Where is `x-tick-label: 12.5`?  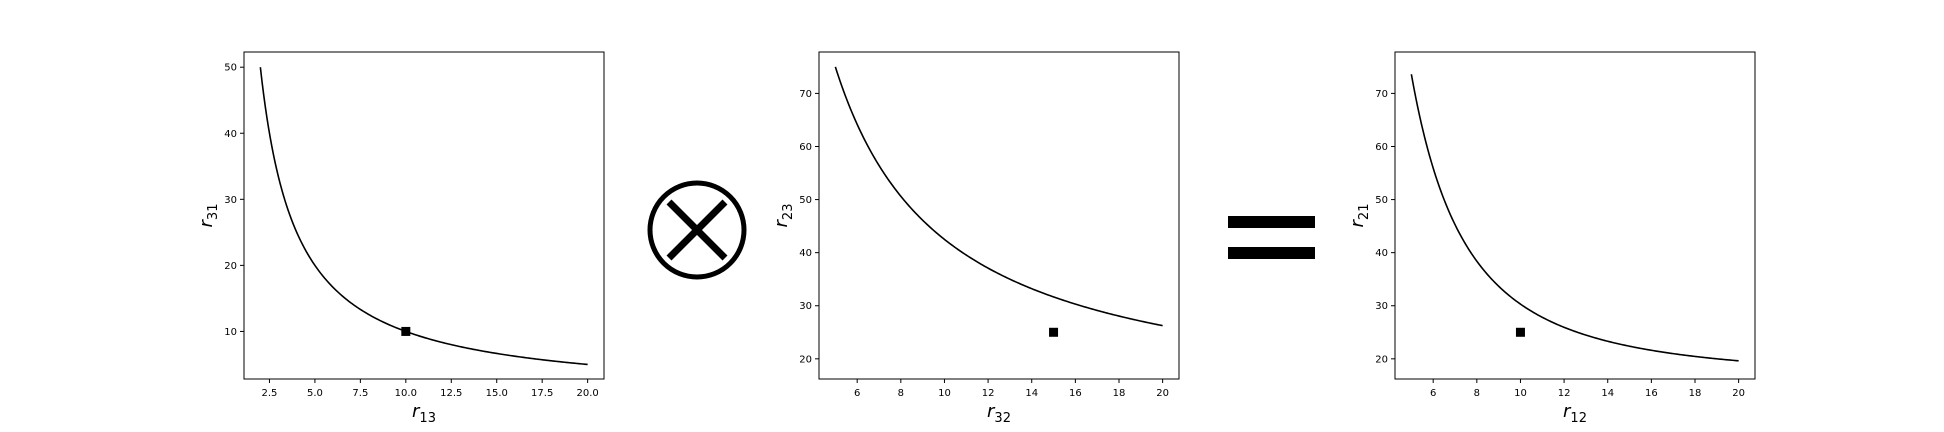 x-tick-label: 12.5 is located at coordinates (451, 393).